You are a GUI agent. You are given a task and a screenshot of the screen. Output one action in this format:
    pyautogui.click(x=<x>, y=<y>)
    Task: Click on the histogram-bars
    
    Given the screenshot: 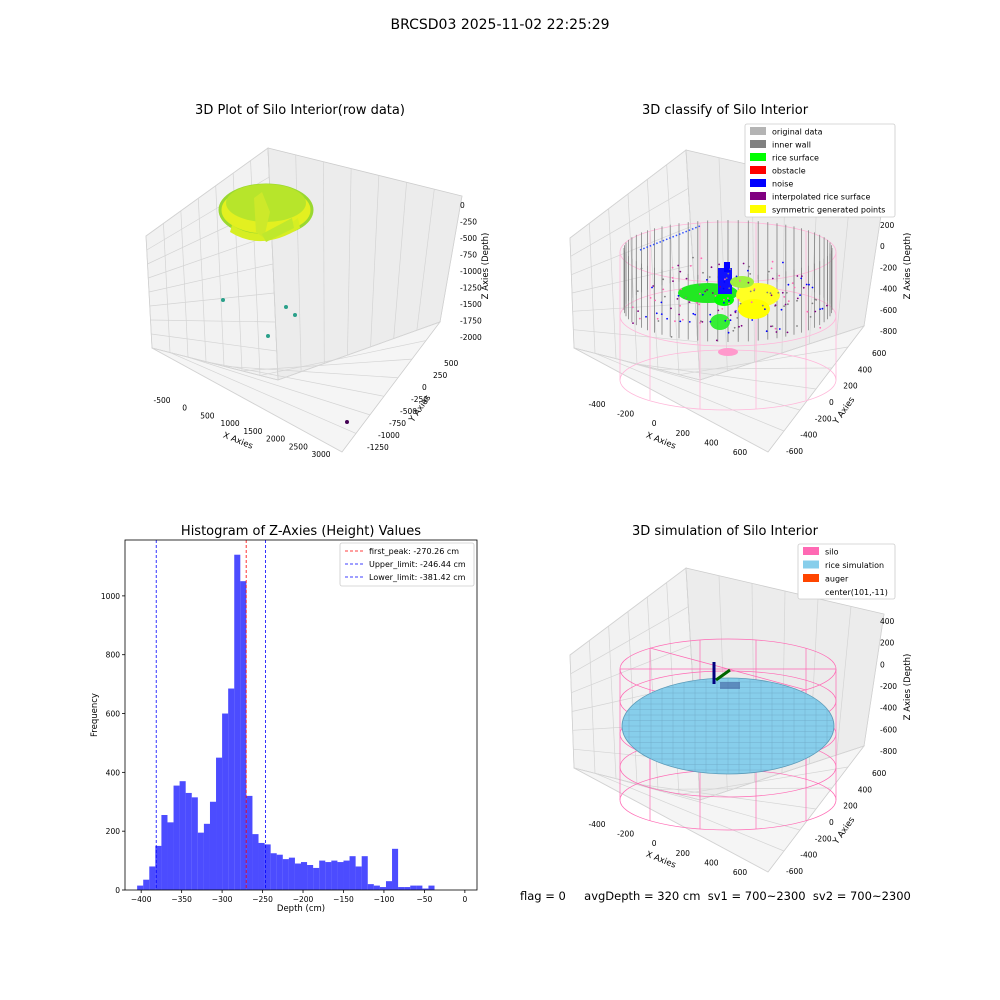 What is the action you would take?
    pyautogui.click(x=286, y=722)
    